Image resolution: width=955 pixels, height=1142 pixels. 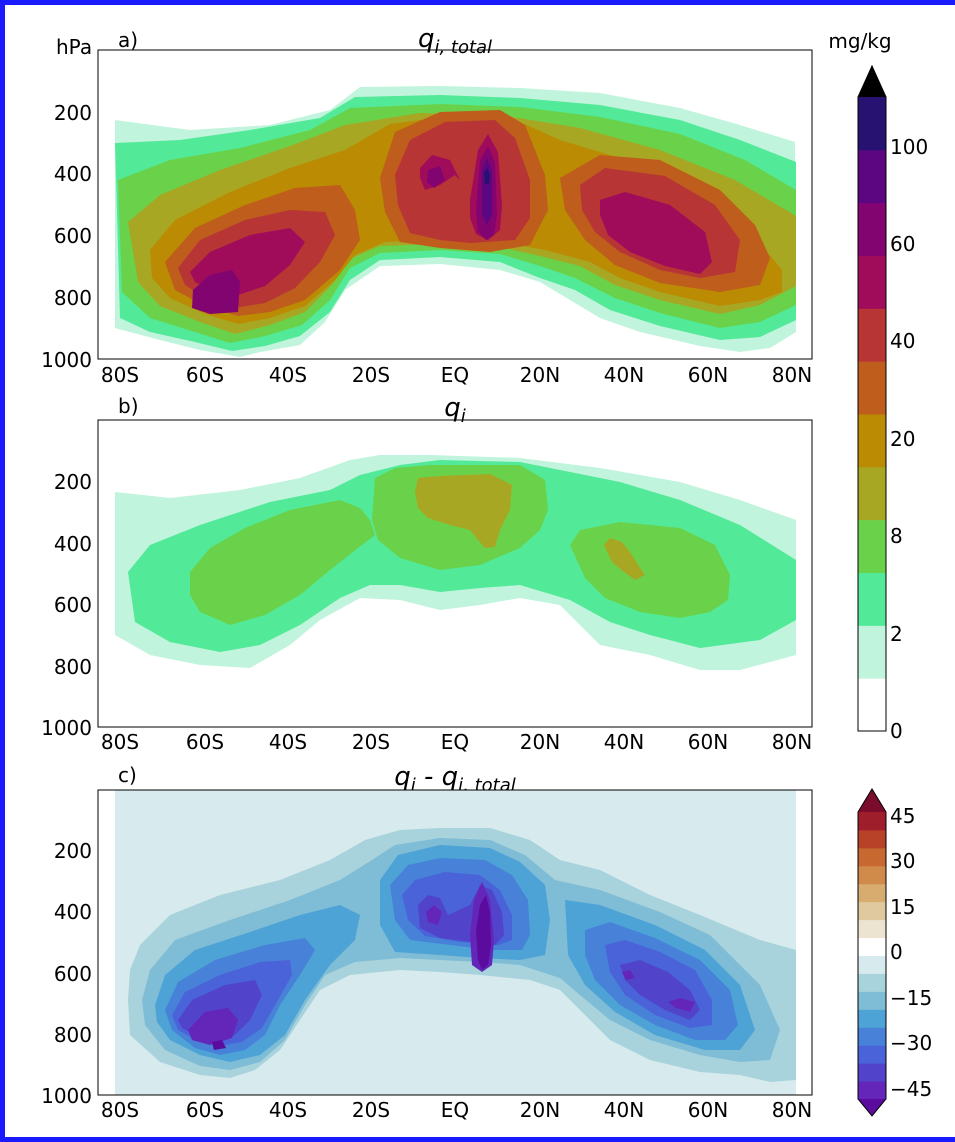 I want to click on cb-tick: 100, so click(x=909, y=147).